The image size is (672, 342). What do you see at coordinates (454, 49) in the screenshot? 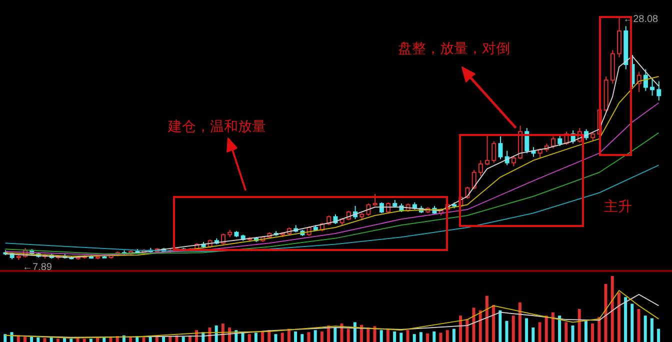
I see `annotation: 盘整，放量，对倒` at bounding box center [454, 49].